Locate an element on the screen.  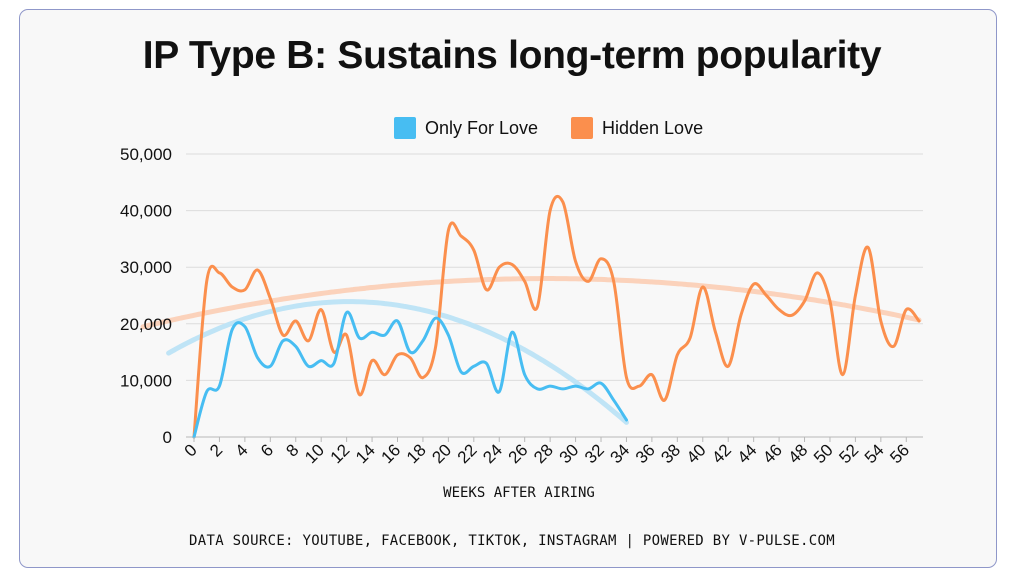
x-tick-label: 44 is located at coordinates (747, 453).